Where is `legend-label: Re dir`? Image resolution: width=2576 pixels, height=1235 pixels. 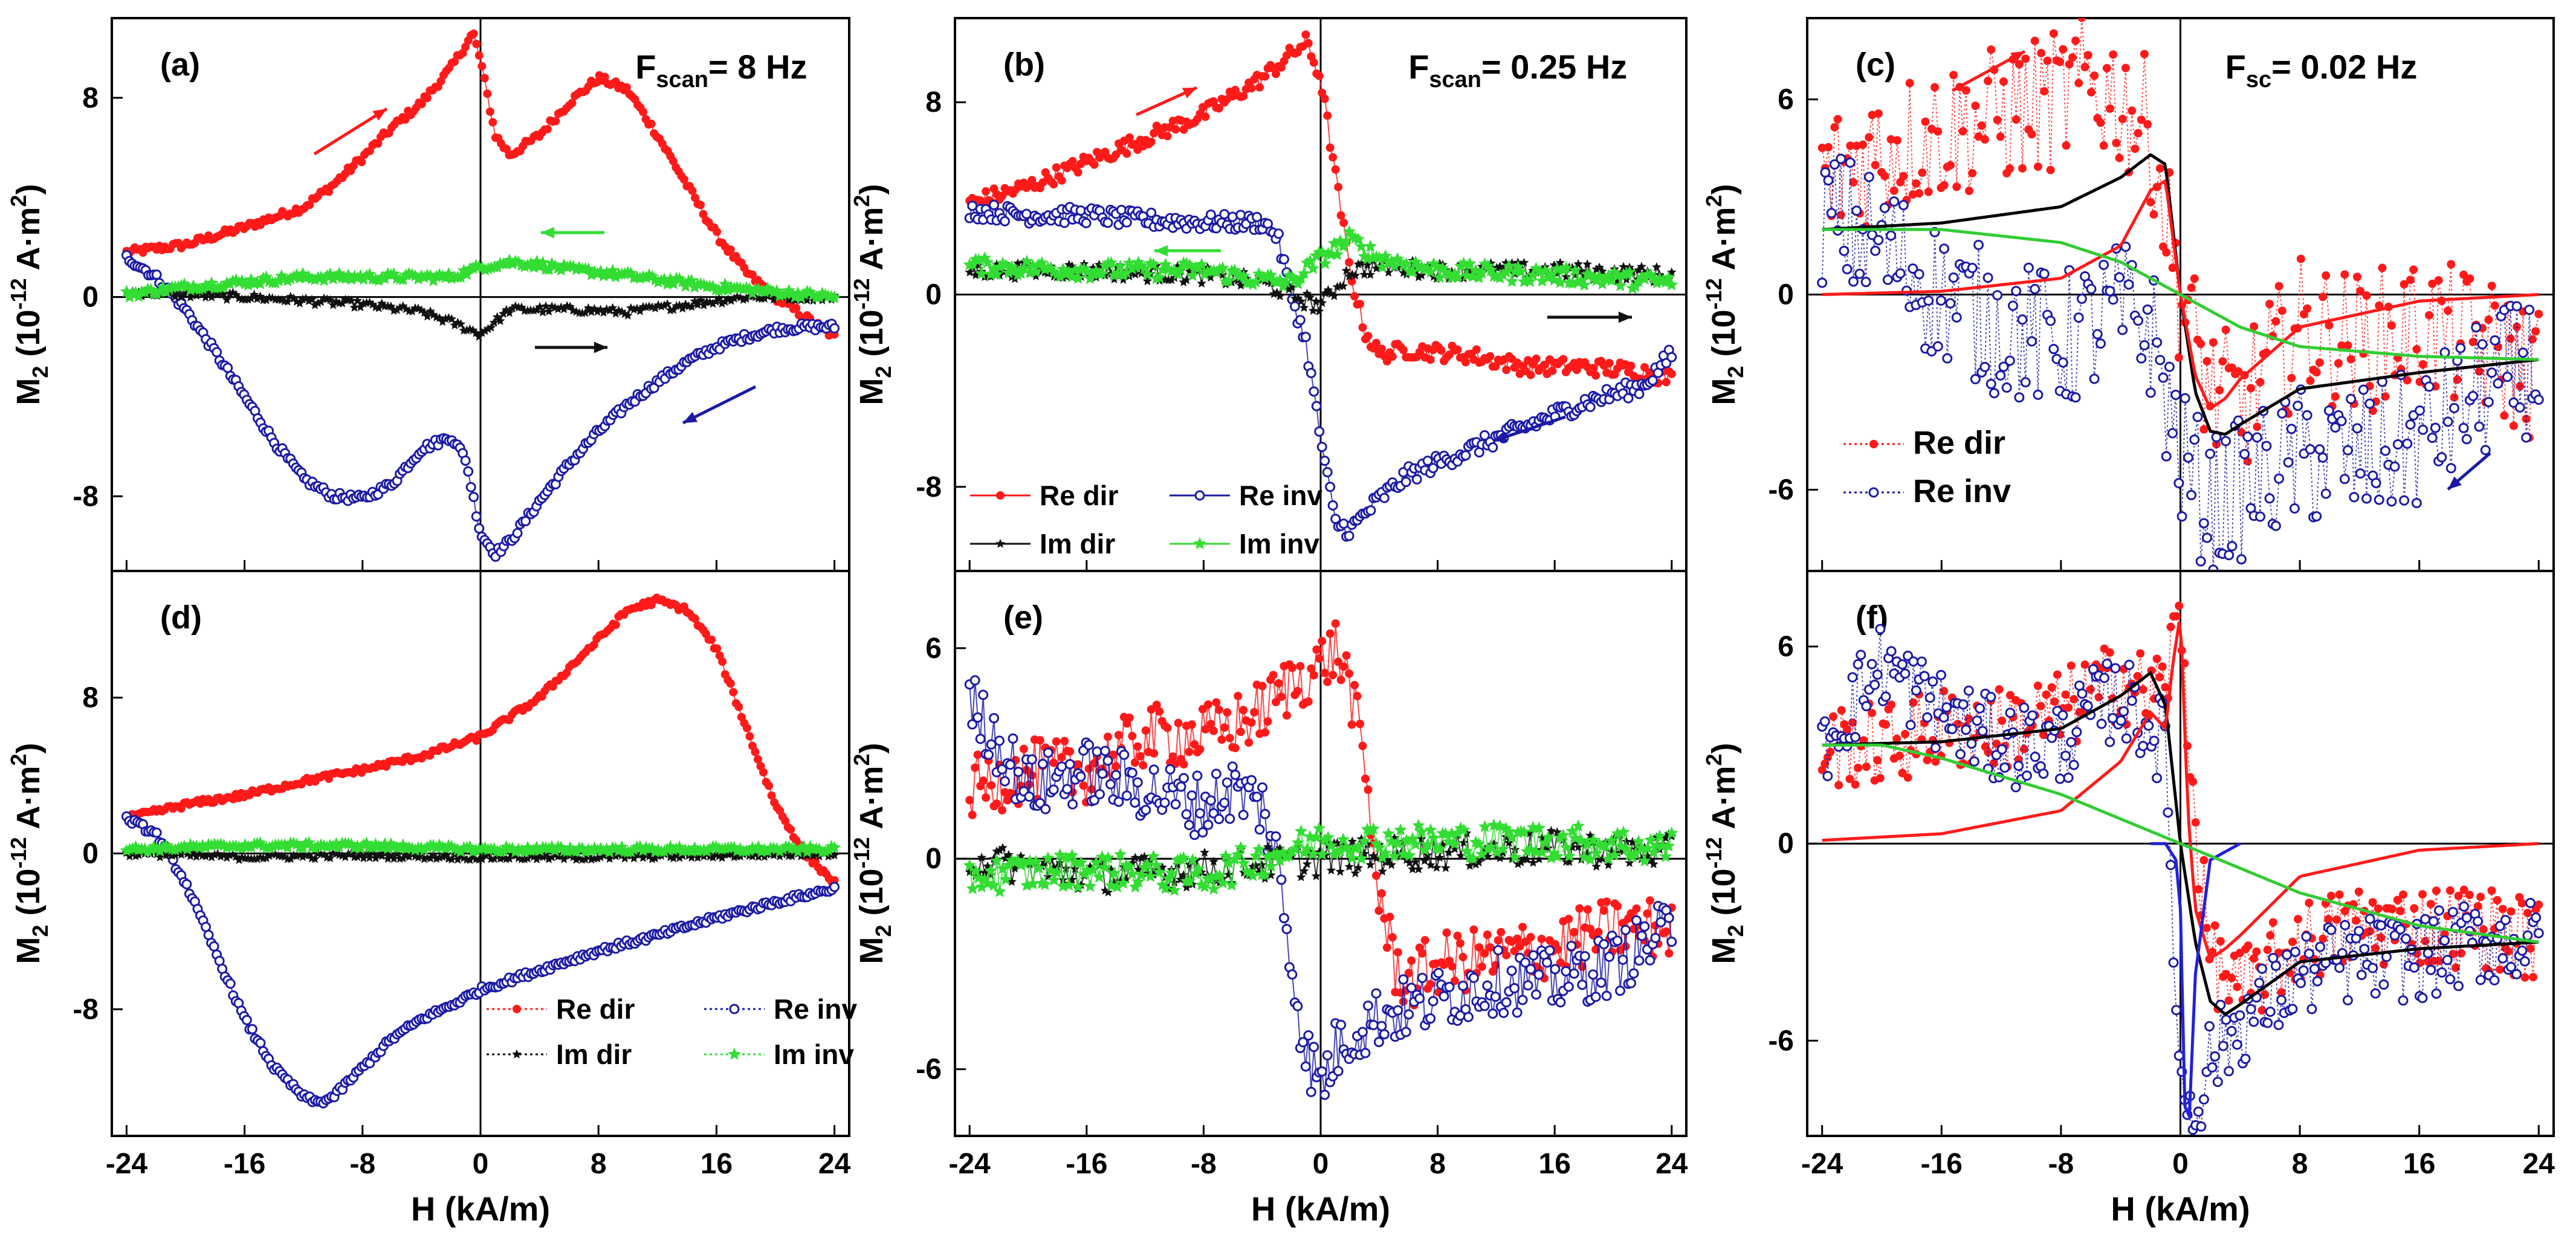
legend-label: Re dir is located at coordinates (1959, 443).